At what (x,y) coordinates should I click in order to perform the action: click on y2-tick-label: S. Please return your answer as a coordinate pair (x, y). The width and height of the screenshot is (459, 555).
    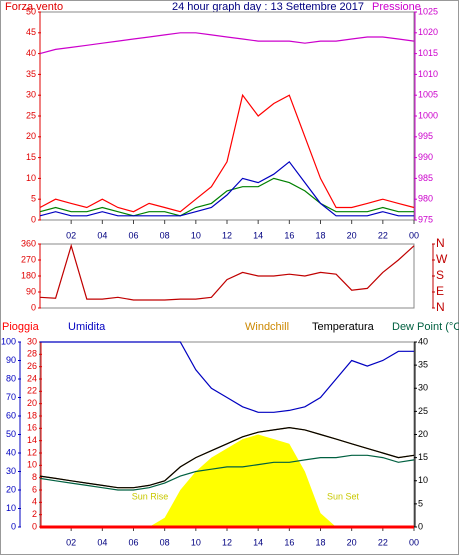
    Looking at the image, I should click on (440, 275).